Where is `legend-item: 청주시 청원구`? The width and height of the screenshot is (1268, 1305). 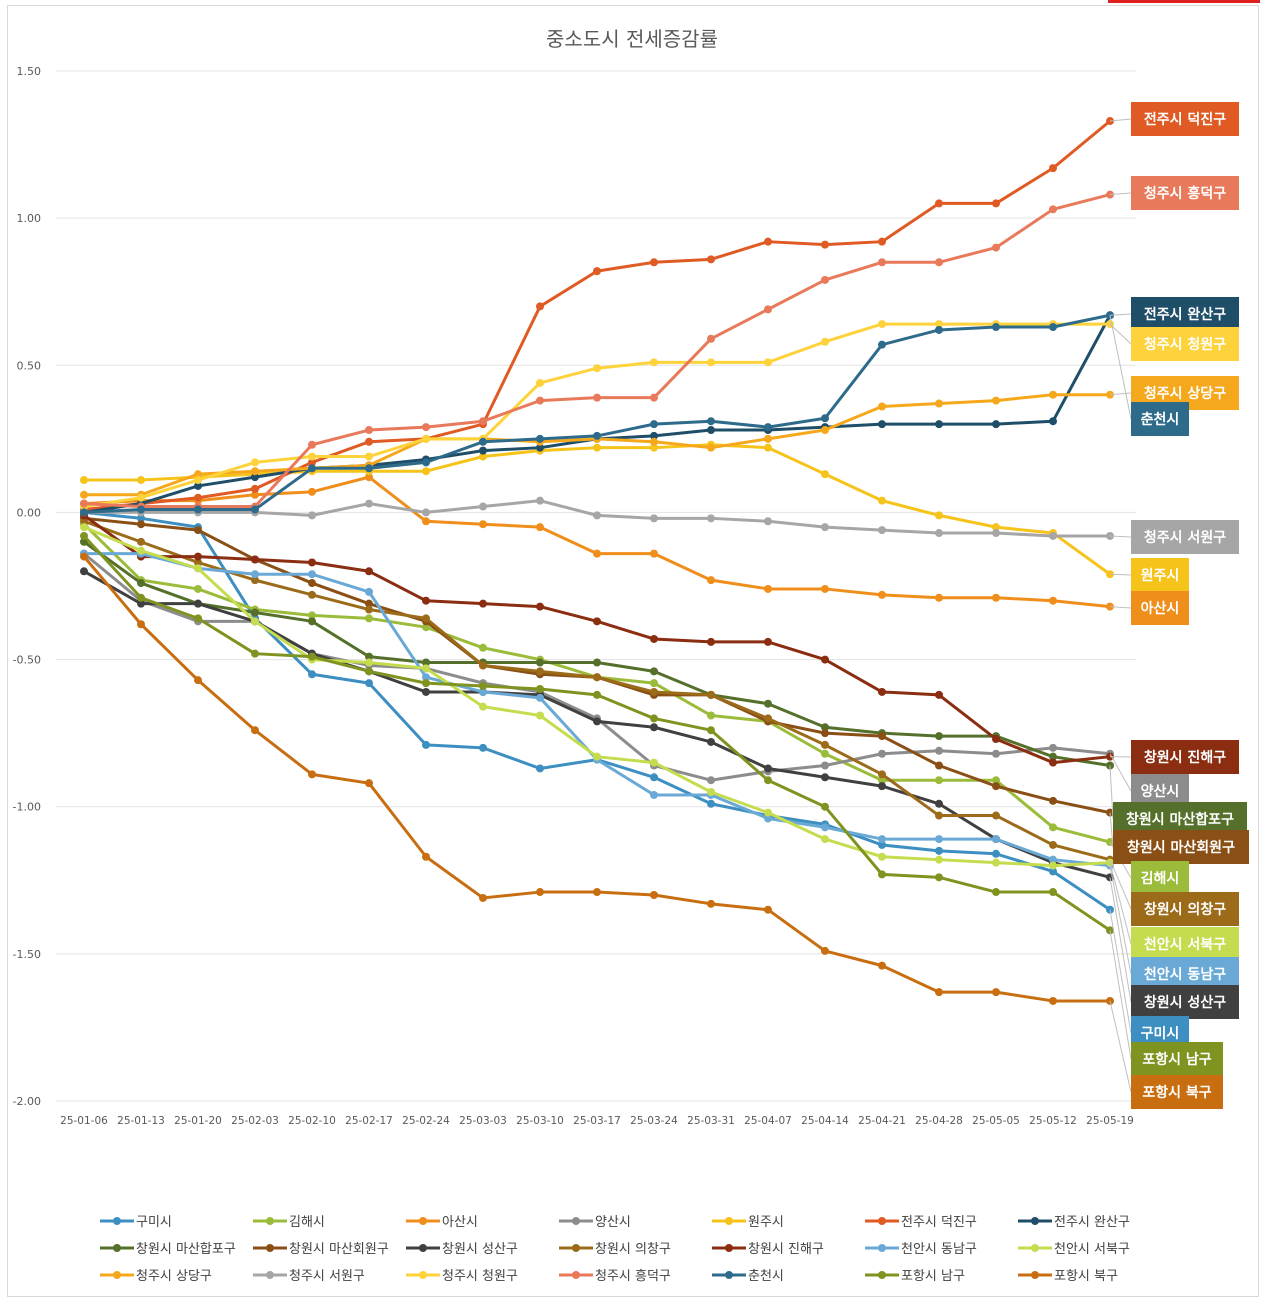
legend-item: 청주시 청원구 is located at coordinates (462, 1276).